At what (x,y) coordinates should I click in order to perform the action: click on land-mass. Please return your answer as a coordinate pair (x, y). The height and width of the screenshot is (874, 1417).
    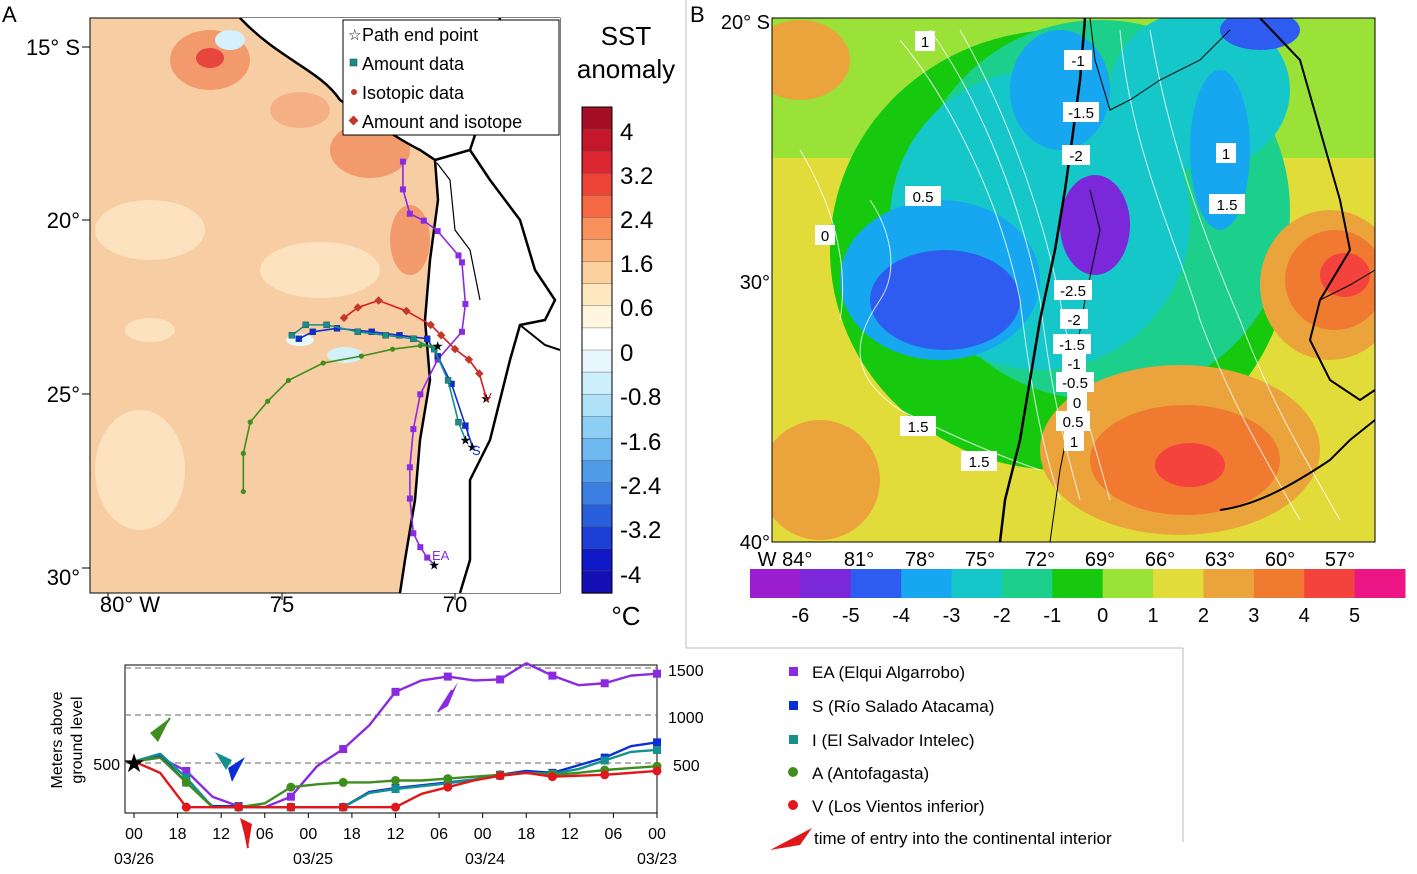
    Looking at the image, I should click on (400, 305).